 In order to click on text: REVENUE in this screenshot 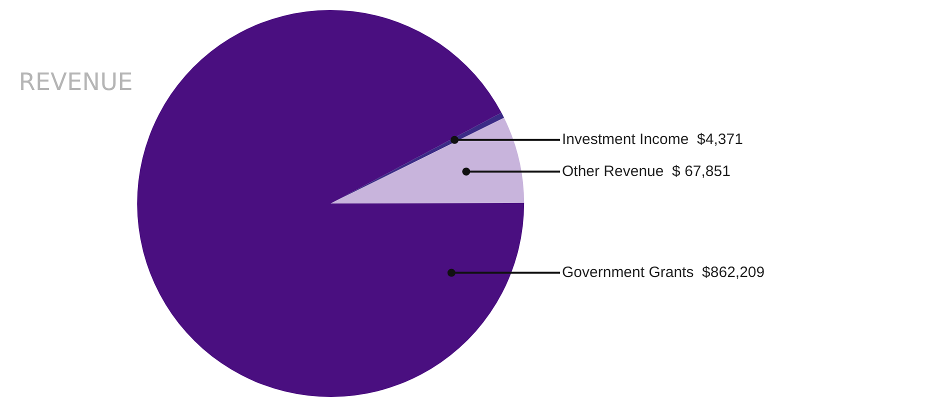, I will do `click(75, 82)`.